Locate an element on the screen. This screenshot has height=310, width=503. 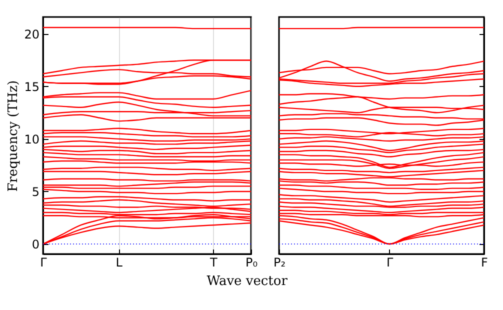
x-tick-label: T is located at coordinates (213, 263).